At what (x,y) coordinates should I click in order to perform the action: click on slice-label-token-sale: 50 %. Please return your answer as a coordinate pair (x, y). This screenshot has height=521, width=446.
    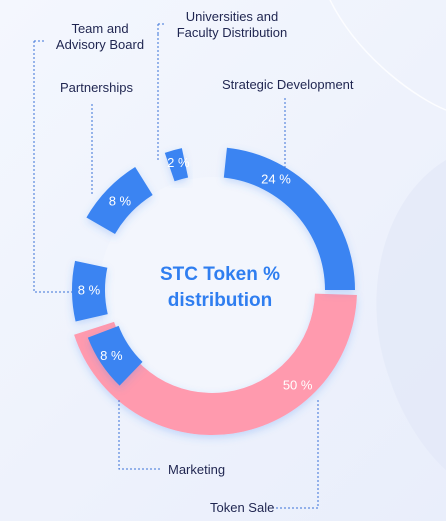
    Looking at the image, I should click on (298, 385).